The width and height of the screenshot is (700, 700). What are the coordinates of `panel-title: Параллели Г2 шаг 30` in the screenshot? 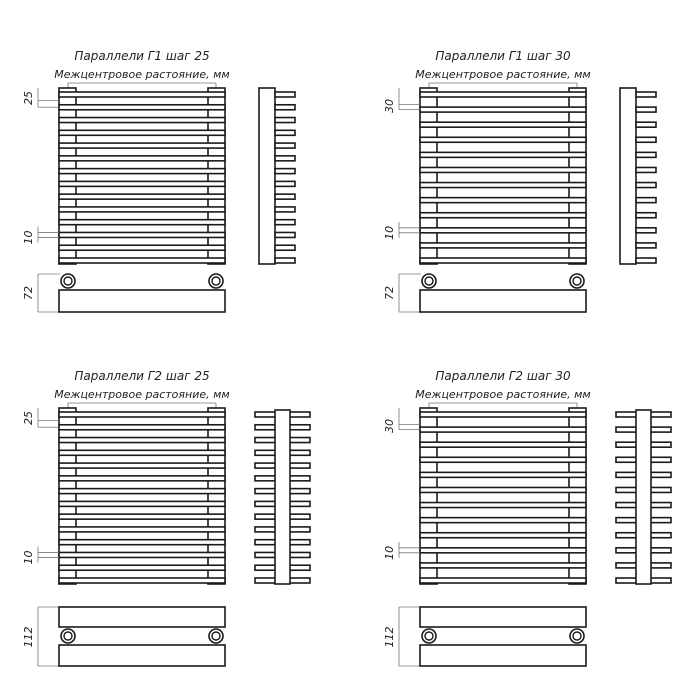 It's located at (503, 376).